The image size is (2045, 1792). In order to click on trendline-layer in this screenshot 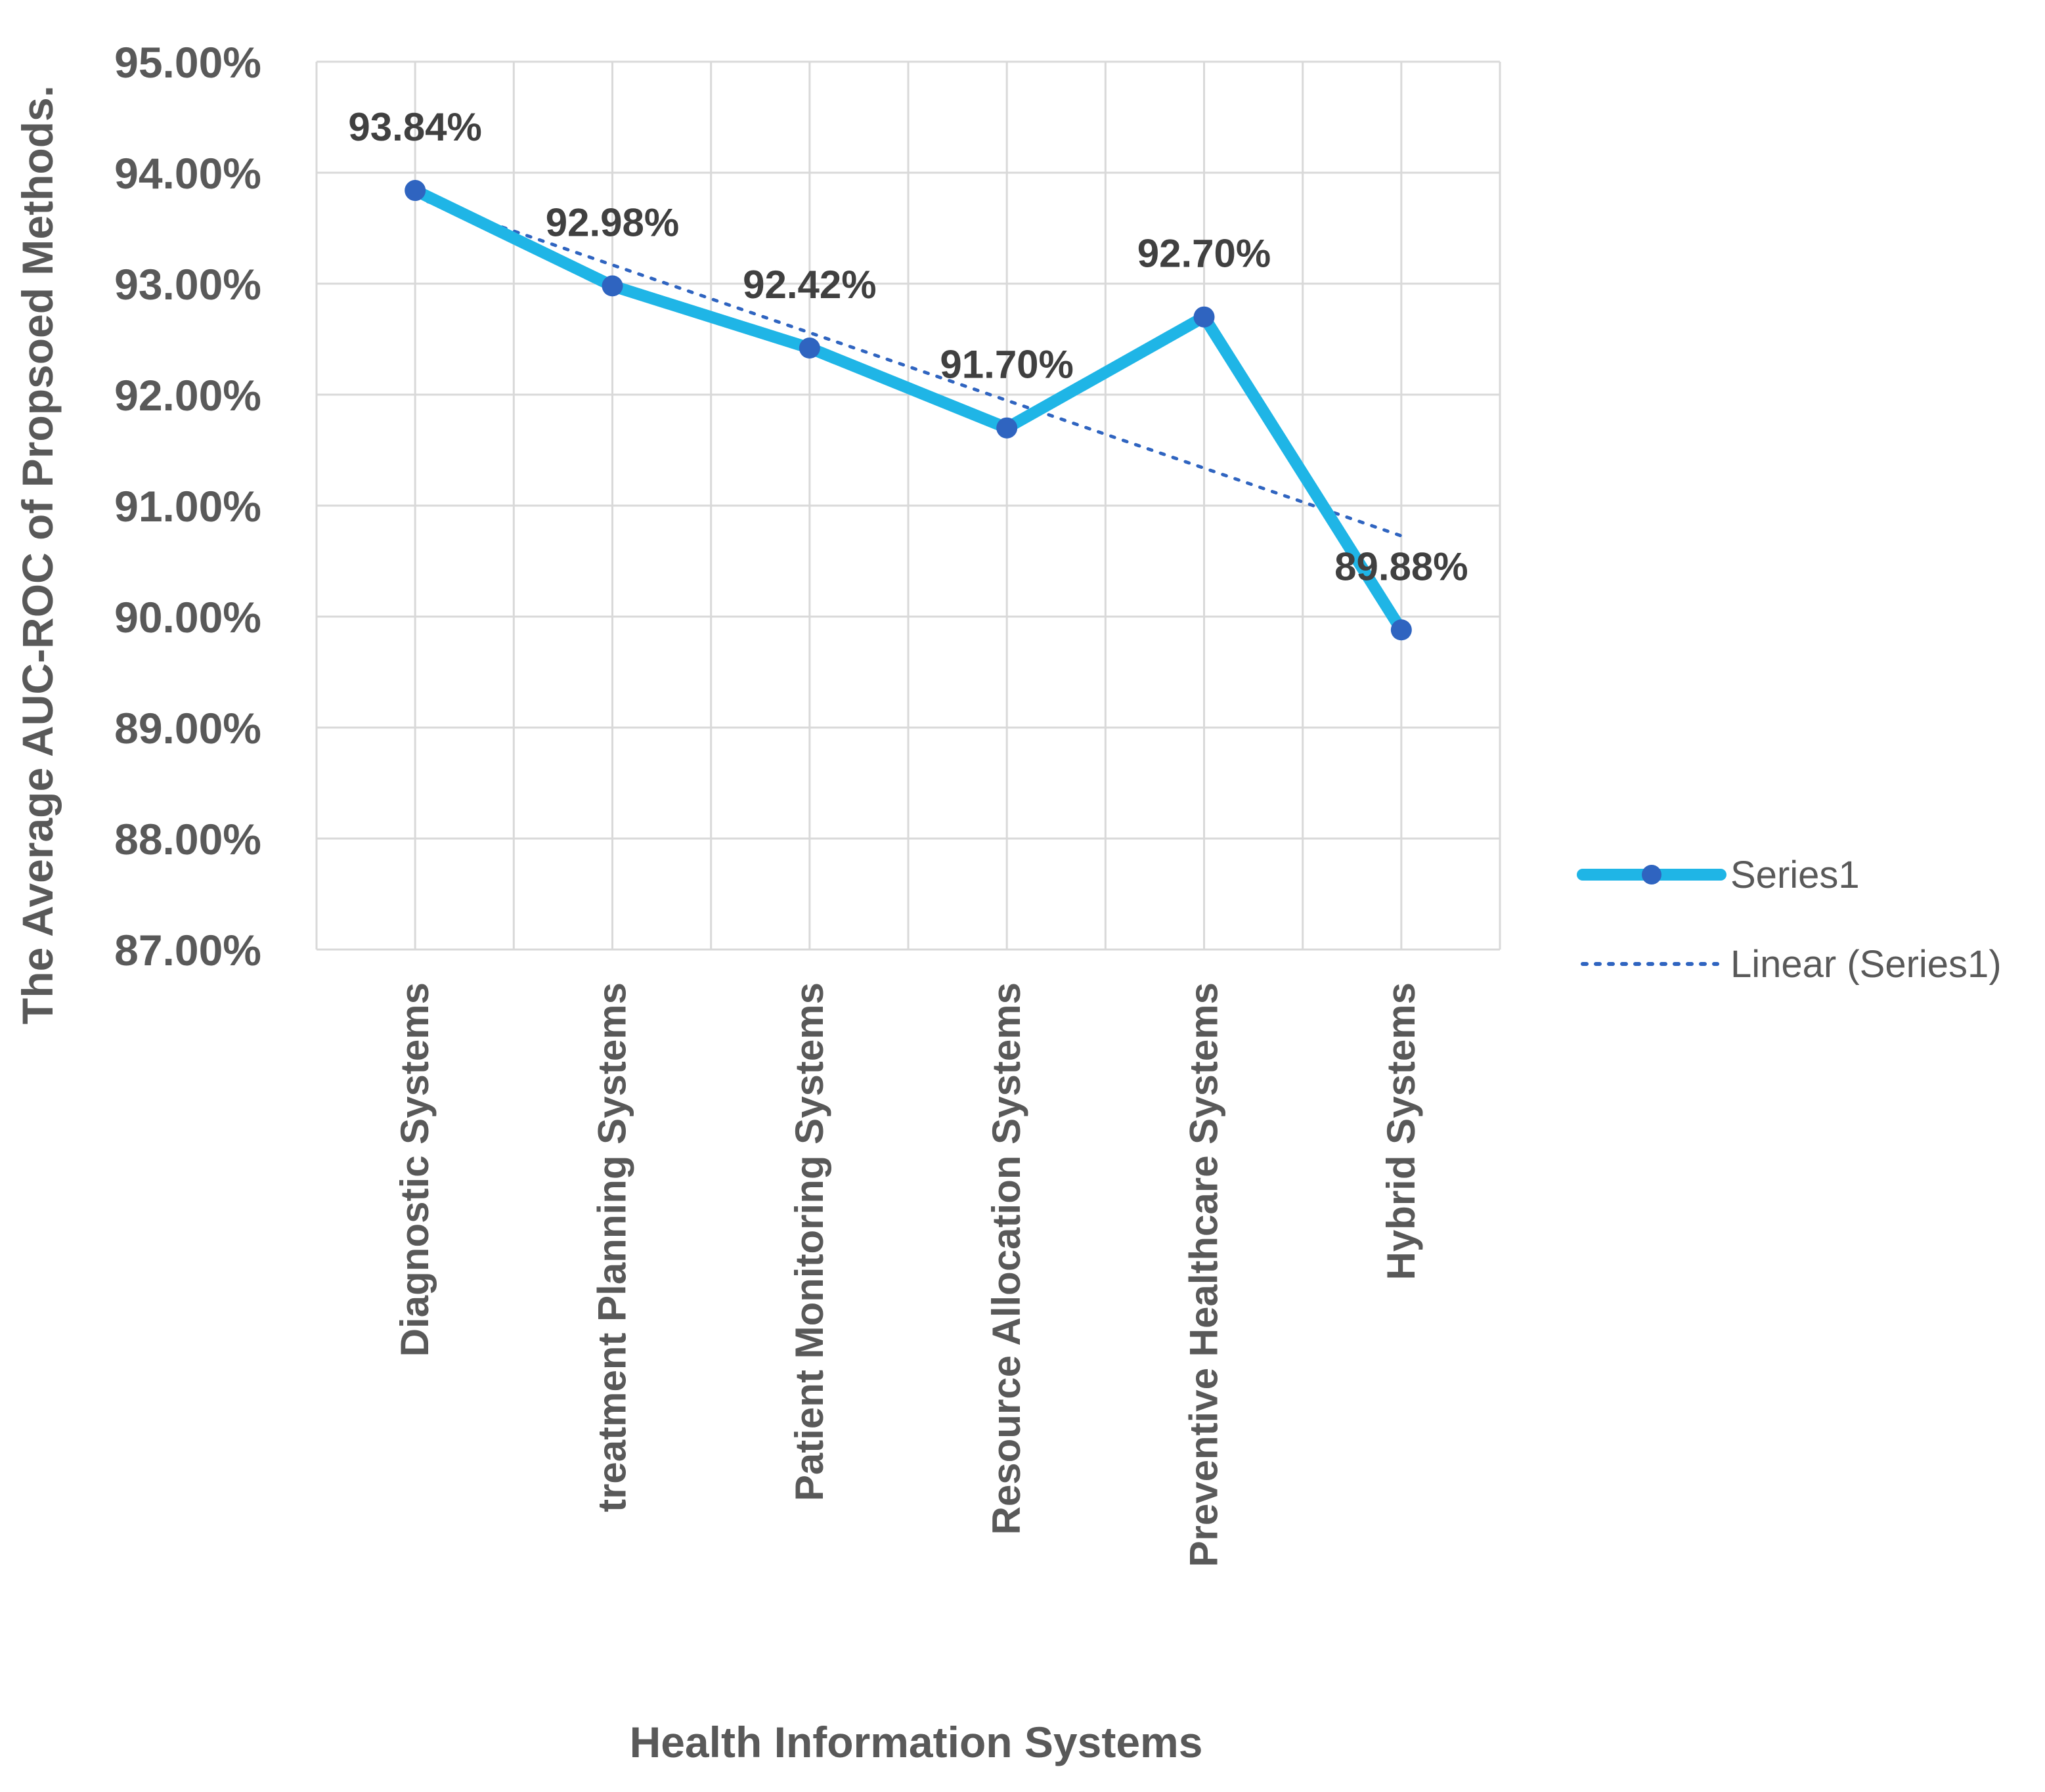, I will do `click(908, 366)`.